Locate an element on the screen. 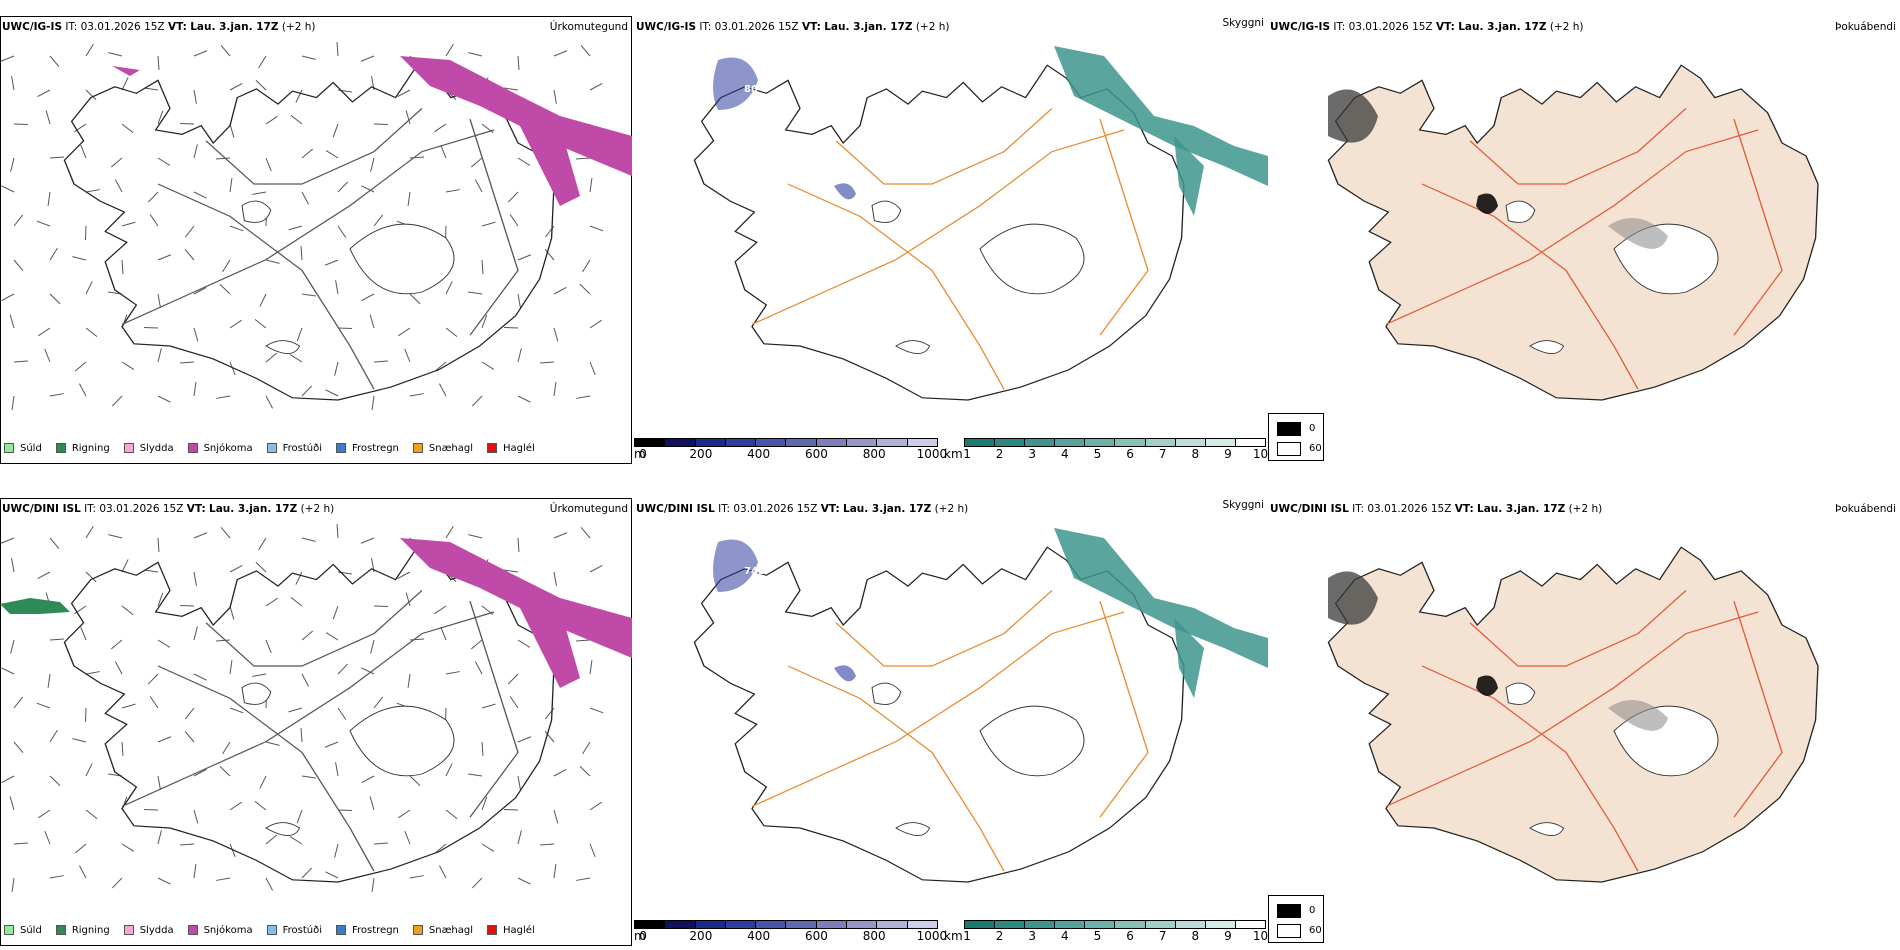  ceiling-colorbar: 0 200 400 600 800 1000 is located at coordinates (790, 934).